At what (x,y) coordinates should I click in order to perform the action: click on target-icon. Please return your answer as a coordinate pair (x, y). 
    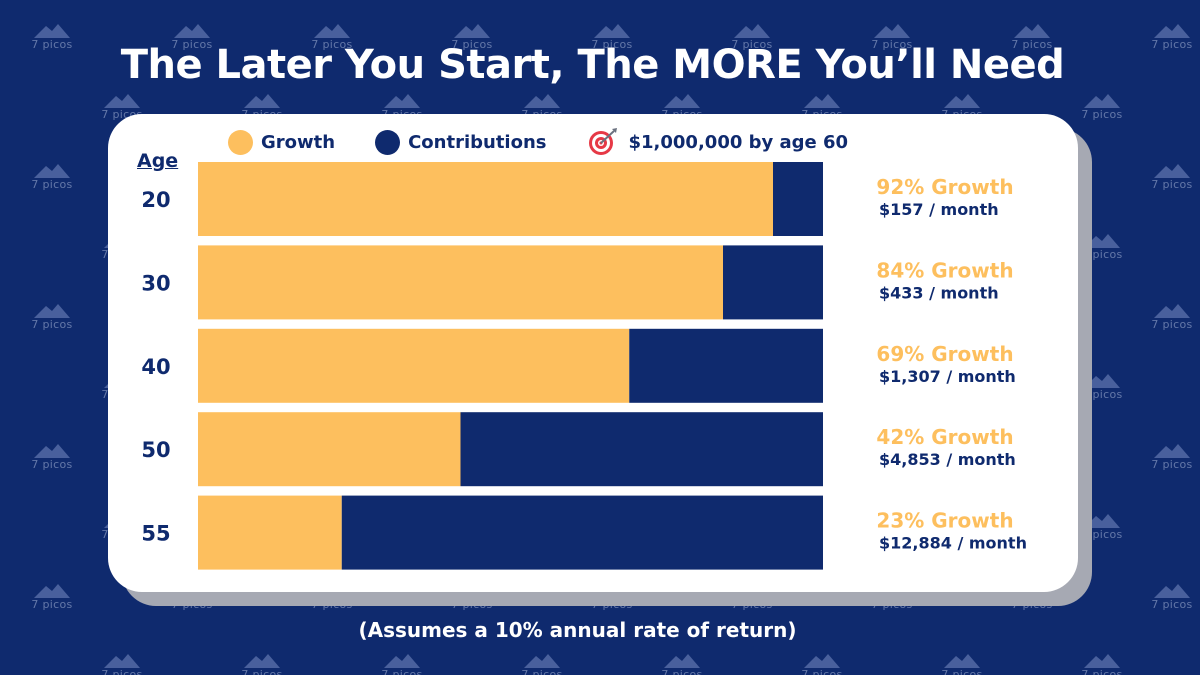
    Looking at the image, I should click on (602, 141).